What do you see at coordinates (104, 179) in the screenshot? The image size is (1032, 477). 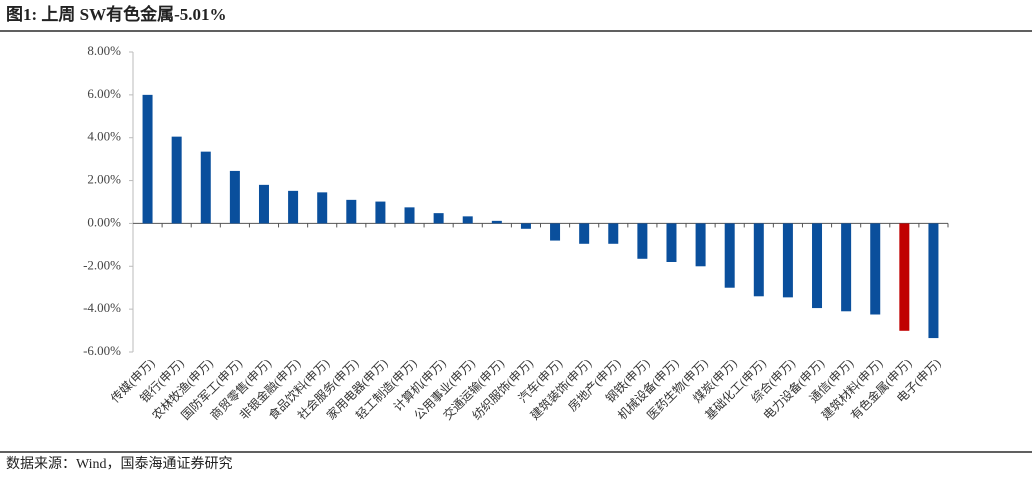 I see `y-tick-label: 2.00%` at bounding box center [104, 179].